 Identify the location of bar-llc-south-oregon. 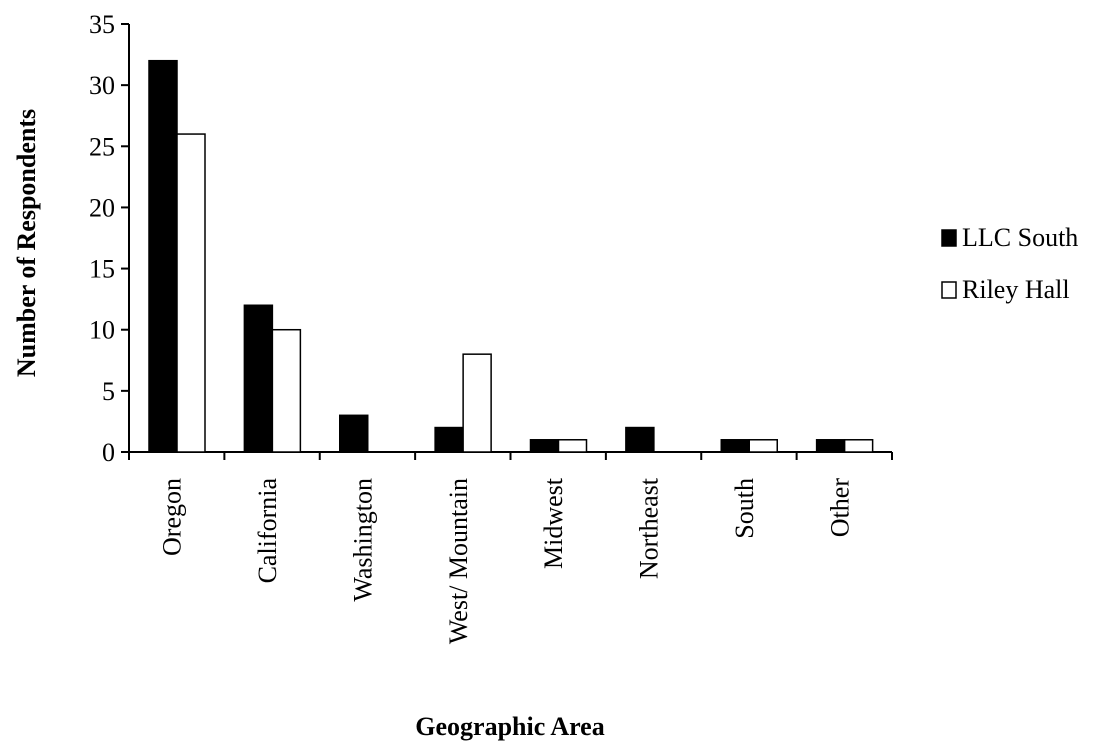
(163, 256).